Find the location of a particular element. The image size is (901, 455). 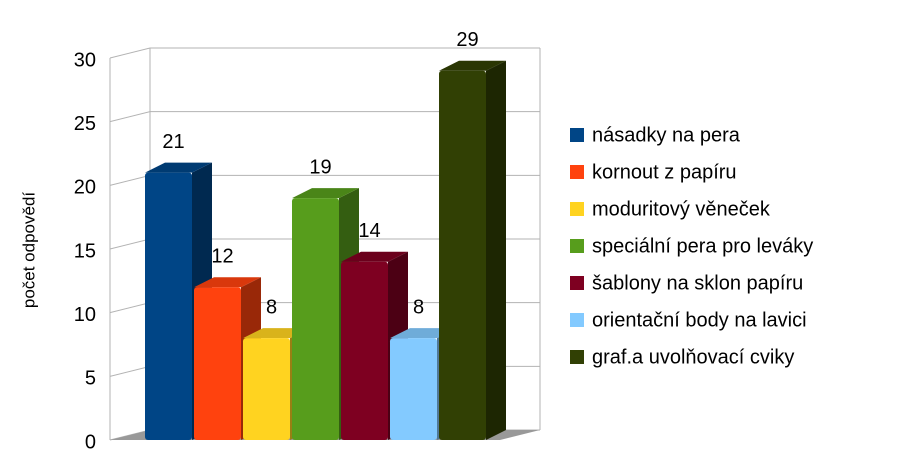

y-tick-label: 30 is located at coordinates (85, 60).